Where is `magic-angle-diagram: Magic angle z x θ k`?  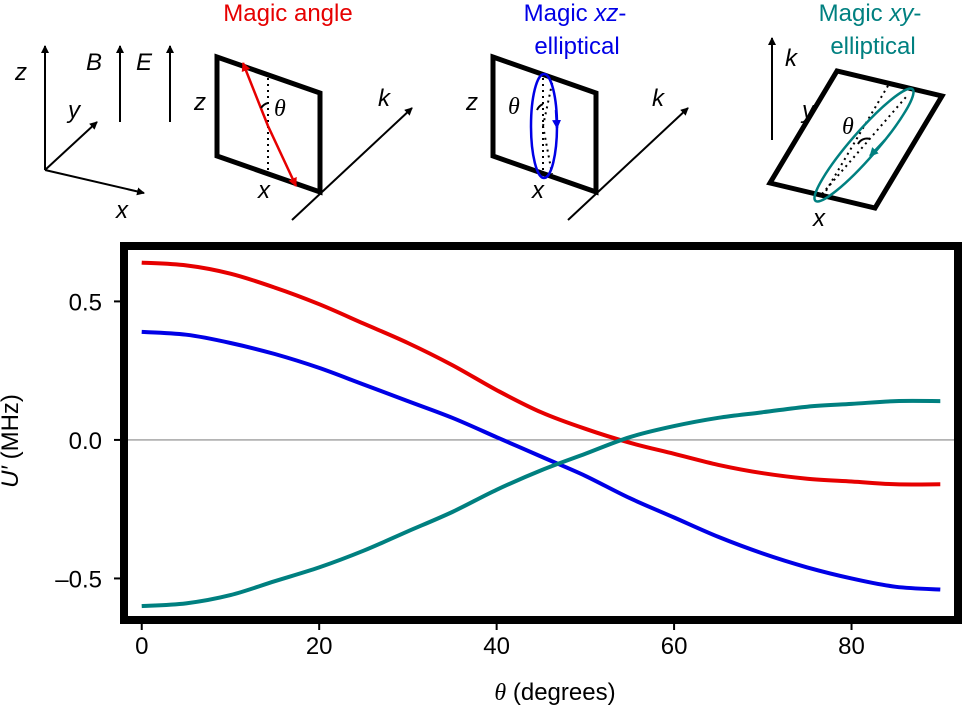 magic-angle-diagram: Magic angle z x θ k is located at coordinates (303, 110).